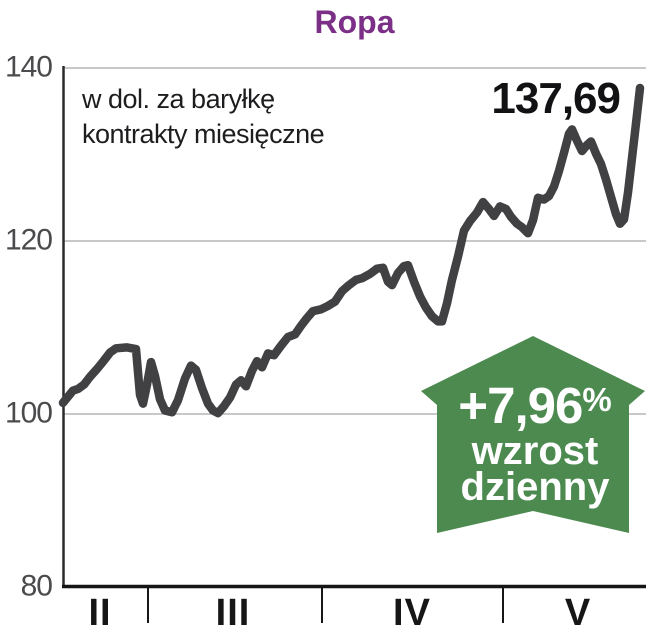 This screenshot has width=648, height=640. I want to click on up-arrow-icon, so click(533, 434).